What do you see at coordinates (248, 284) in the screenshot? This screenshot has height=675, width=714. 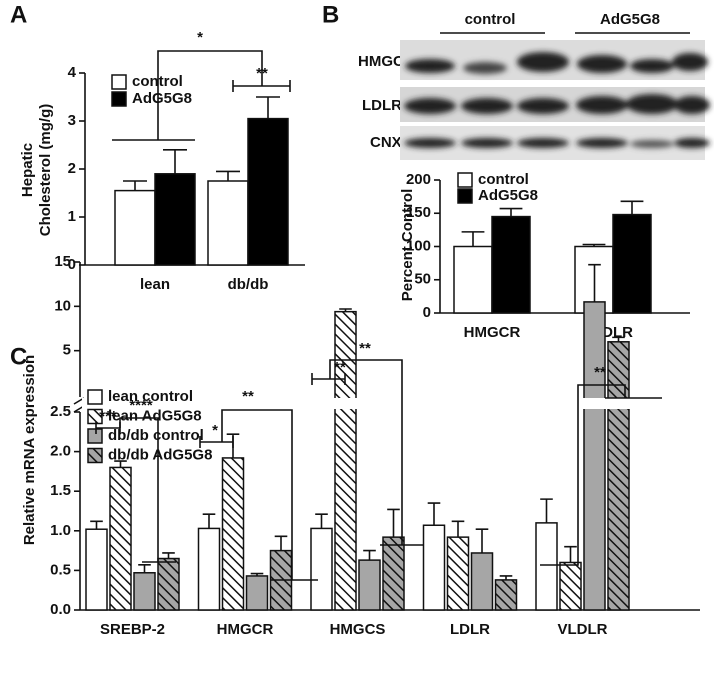 I see `x-tick-label: db/db` at bounding box center [248, 284].